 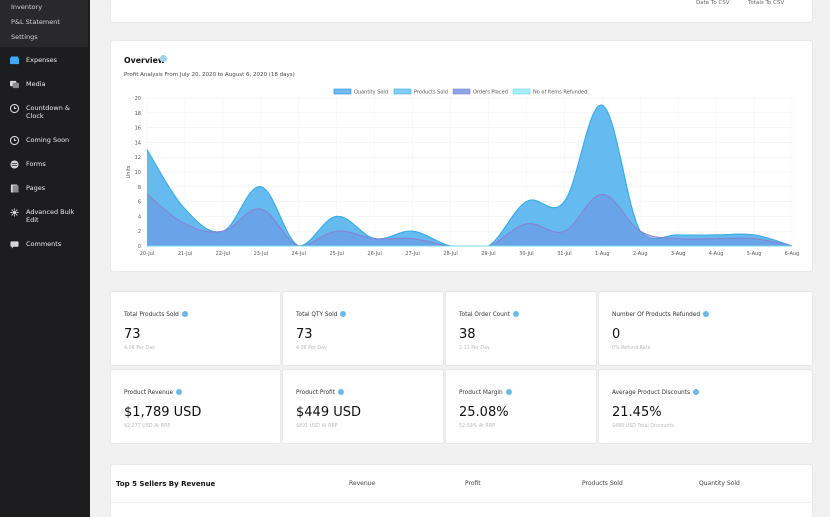 I want to click on legend-item: Orders Placed, so click(x=480, y=92).